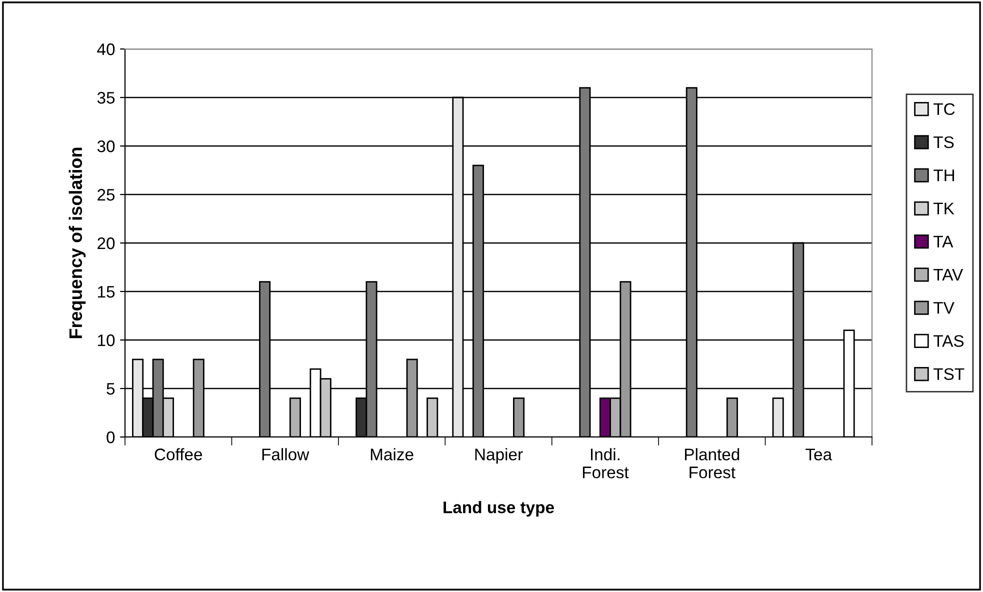 The width and height of the screenshot is (983, 592). Describe the element at coordinates (106, 98) in the screenshot. I see `y-tick-label: 35` at that location.